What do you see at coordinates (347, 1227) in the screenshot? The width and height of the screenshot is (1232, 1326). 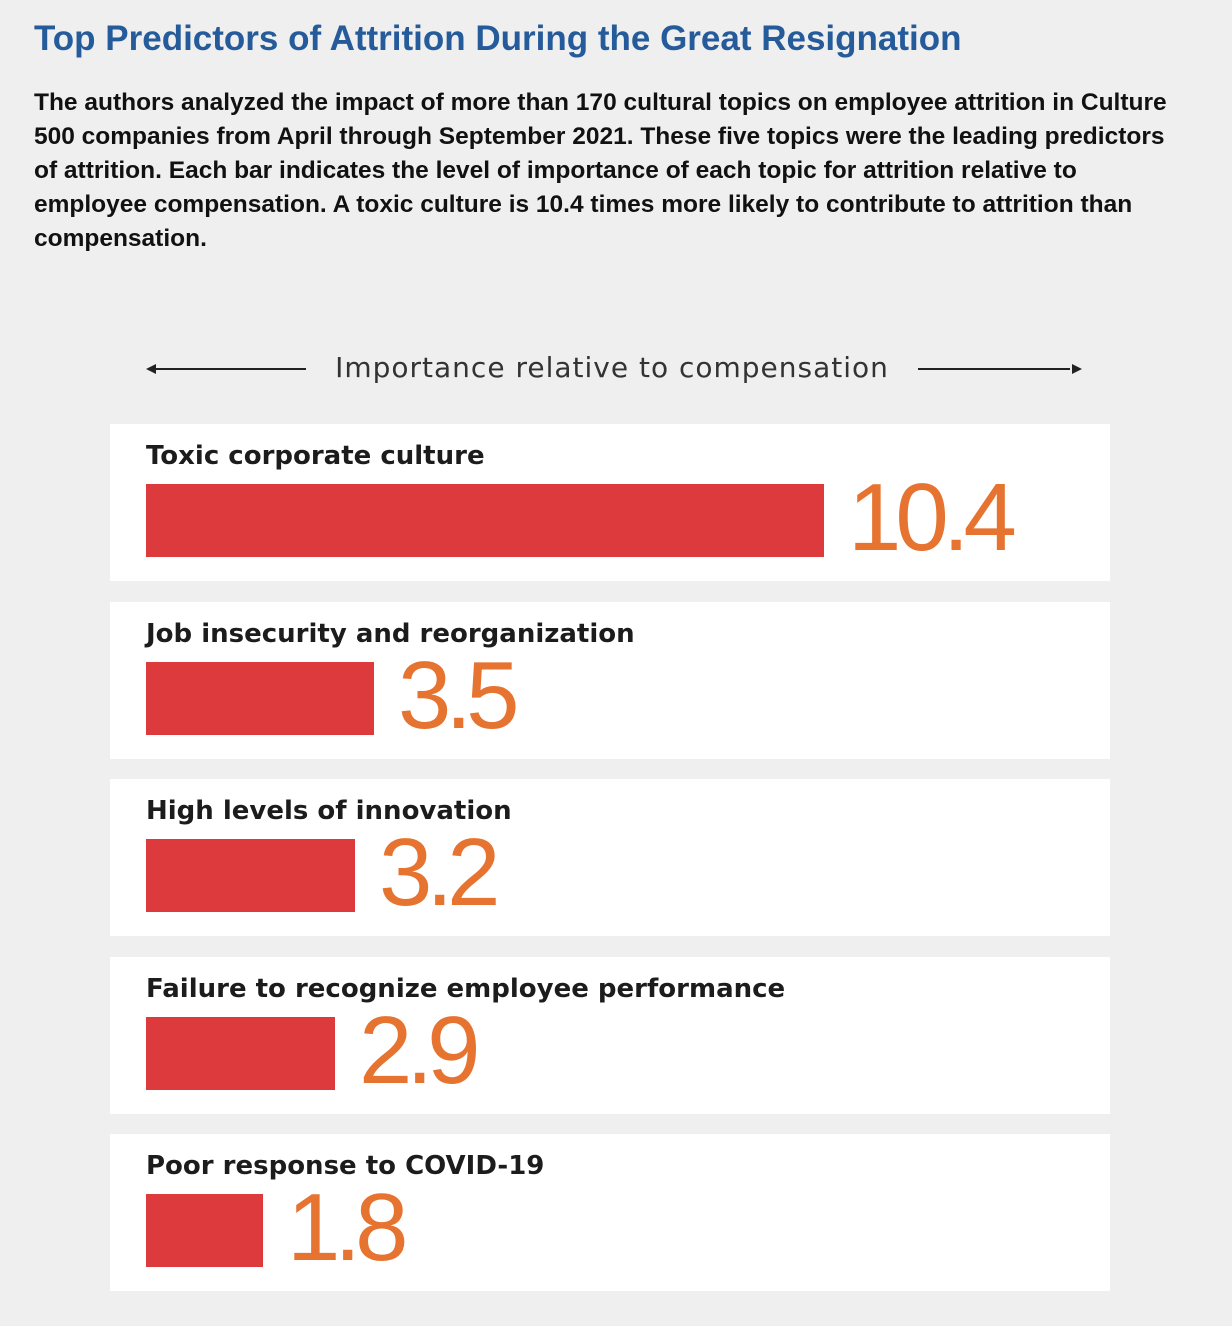 I see `value-label: 1.8` at bounding box center [347, 1227].